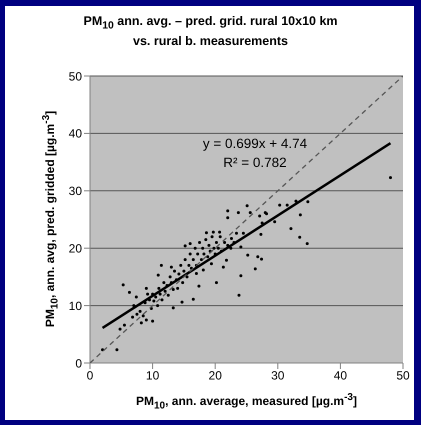 Image resolution: width=421 pixels, height=425 pixels. Describe the element at coordinates (210, 31) in the screenshot. I see `chart-title: PM$_{10}$ ann. avg. – pred. grid. rural 10x10 km vs. rural b. measurements` at that location.